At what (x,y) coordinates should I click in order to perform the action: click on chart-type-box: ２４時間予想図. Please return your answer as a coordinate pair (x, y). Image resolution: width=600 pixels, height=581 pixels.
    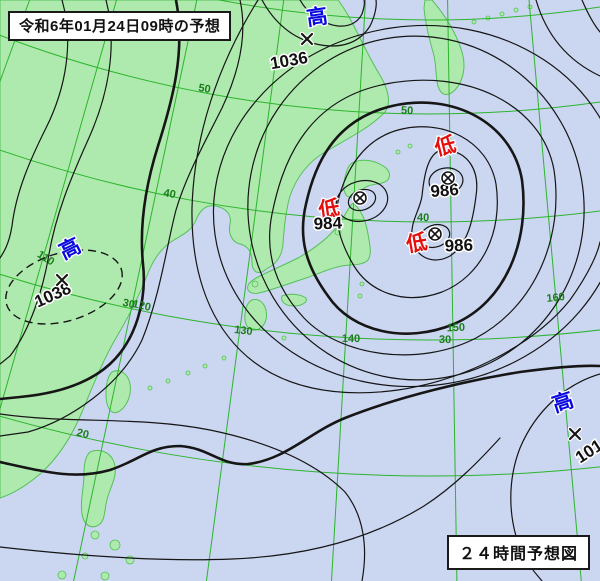
    Looking at the image, I should click on (518, 552).